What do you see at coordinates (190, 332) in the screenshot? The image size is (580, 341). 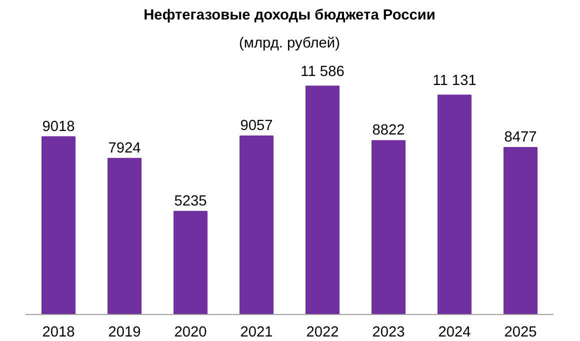 I see `x-tick-label: 2020` at bounding box center [190, 332].